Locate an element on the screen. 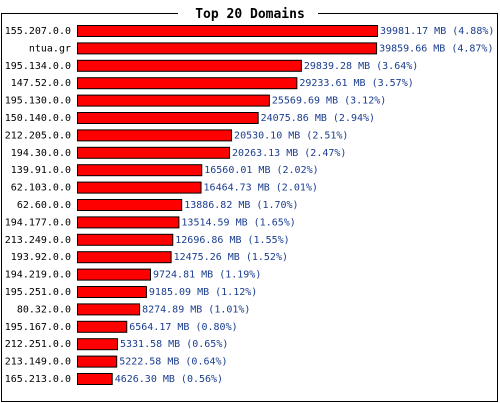 The width and height of the screenshot is (500, 403). value-label: 12475.26 MB (1.52%) is located at coordinates (231, 257).